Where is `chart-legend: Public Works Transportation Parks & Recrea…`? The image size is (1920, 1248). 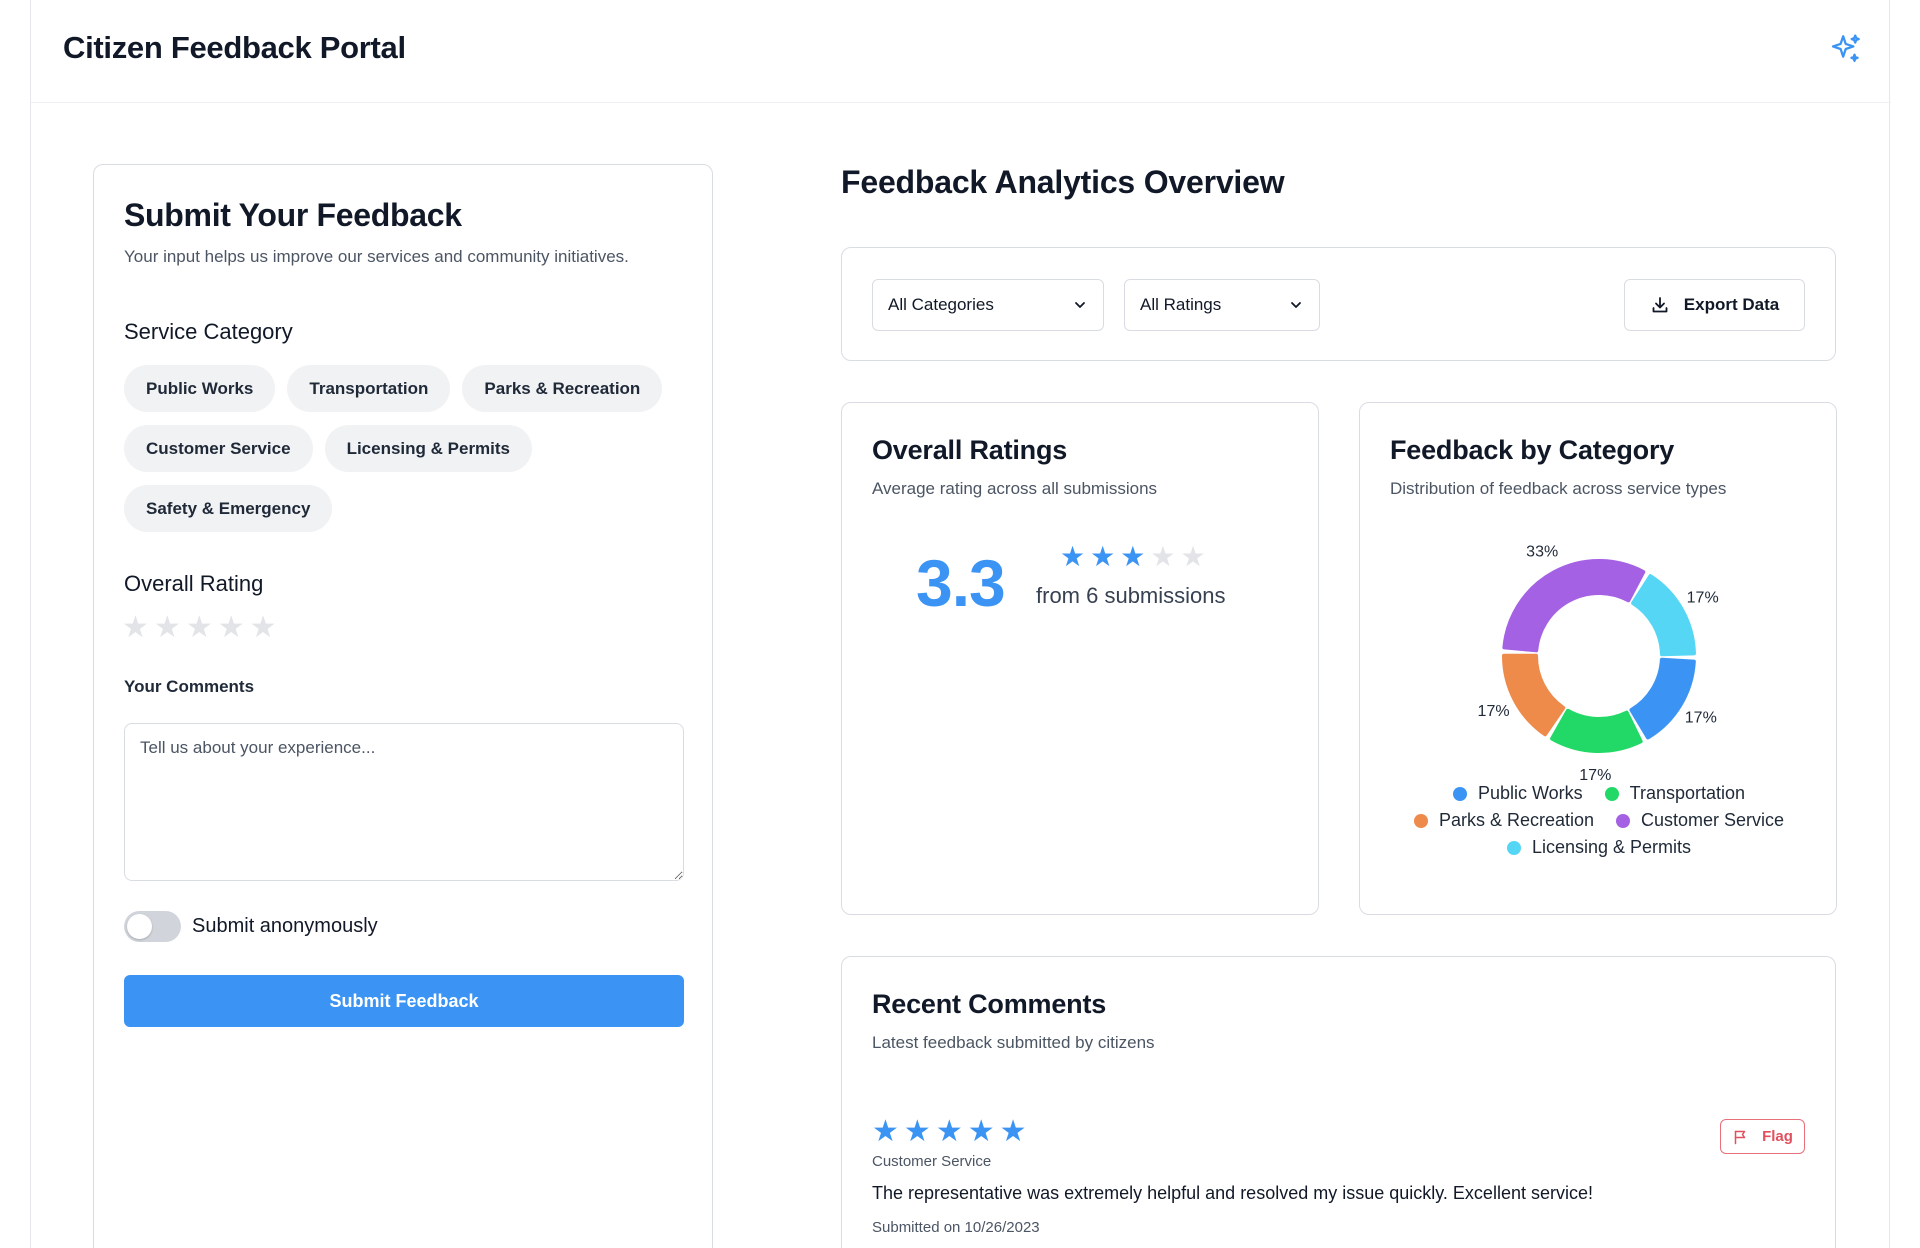
chart-legend: Public Works Transportation Parks & Recrea… is located at coordinates (1599, 820).